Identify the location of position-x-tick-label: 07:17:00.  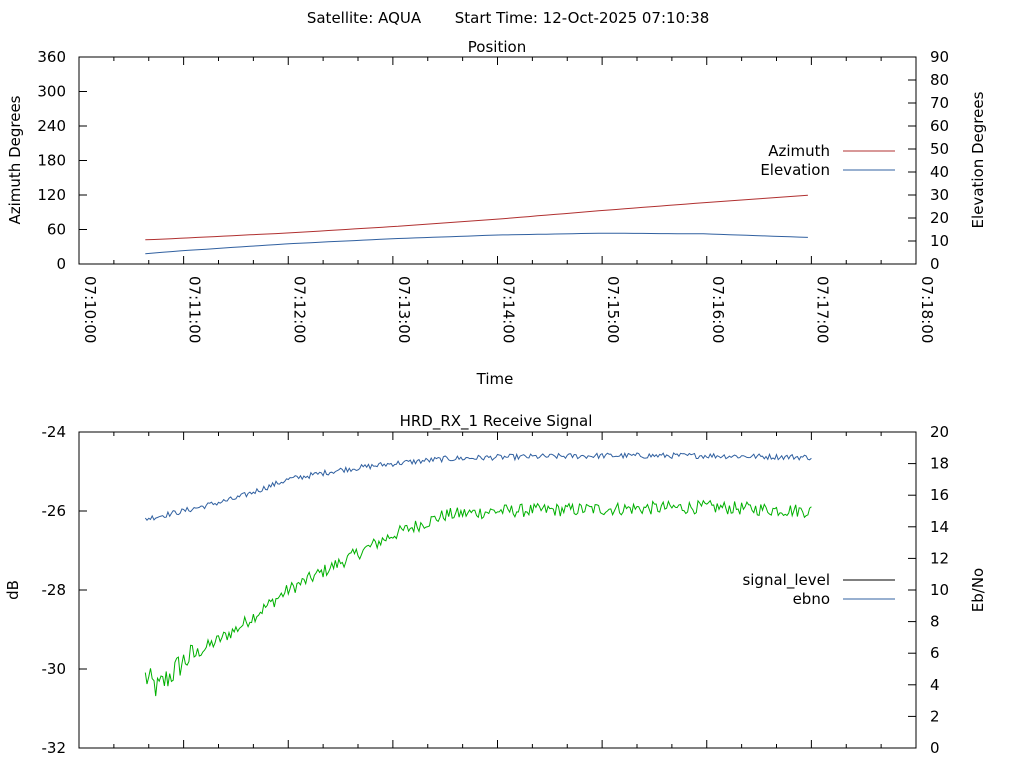
(822, 309).